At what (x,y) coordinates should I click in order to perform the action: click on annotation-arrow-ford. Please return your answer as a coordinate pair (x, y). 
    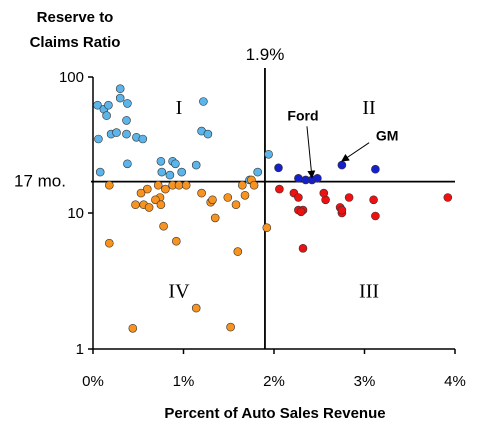
    Looking at the image, I should click on (311, 152).